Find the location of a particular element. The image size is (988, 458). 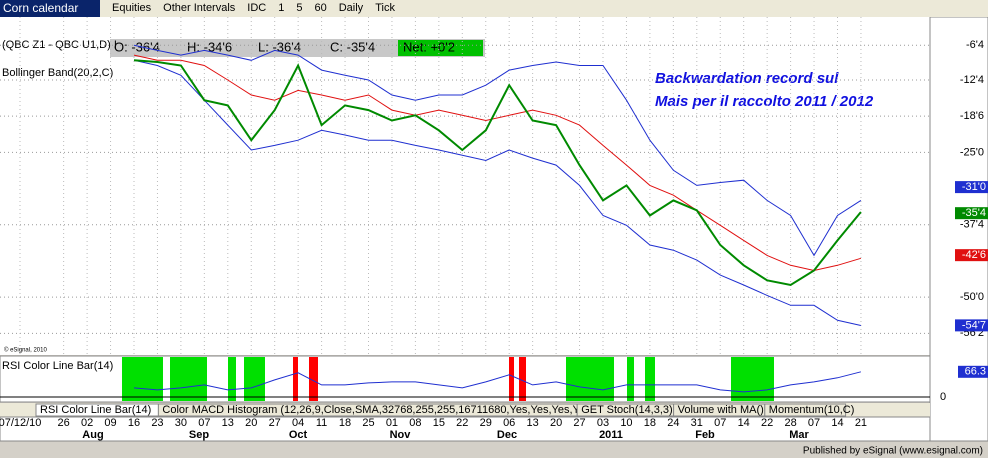

y-tick-label: -50'0 is located at coordinates (972, 297).